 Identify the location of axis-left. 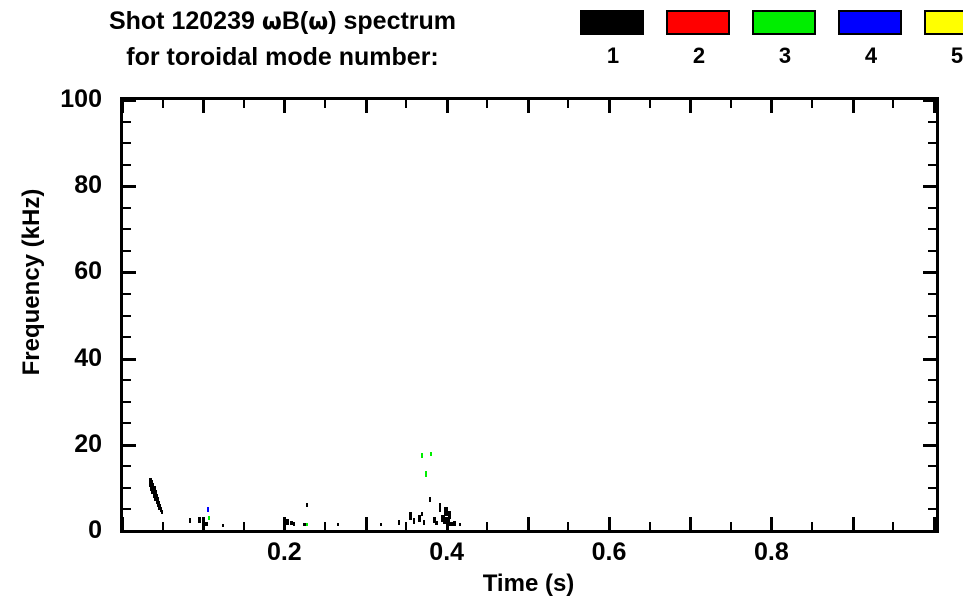
(121, 315).